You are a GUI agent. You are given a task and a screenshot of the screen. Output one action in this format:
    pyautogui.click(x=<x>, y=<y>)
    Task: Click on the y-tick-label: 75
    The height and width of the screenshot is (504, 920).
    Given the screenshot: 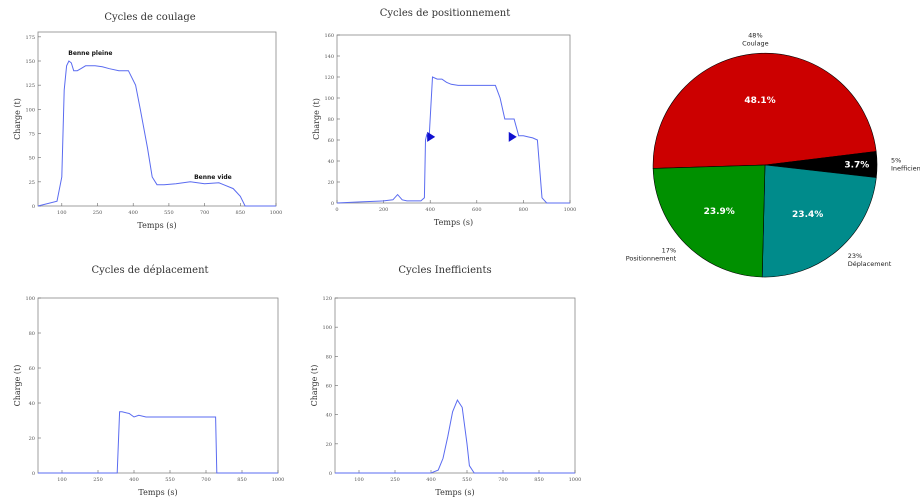 What is the action you would take?
    pyautogui.click(x=32, y=135)
    